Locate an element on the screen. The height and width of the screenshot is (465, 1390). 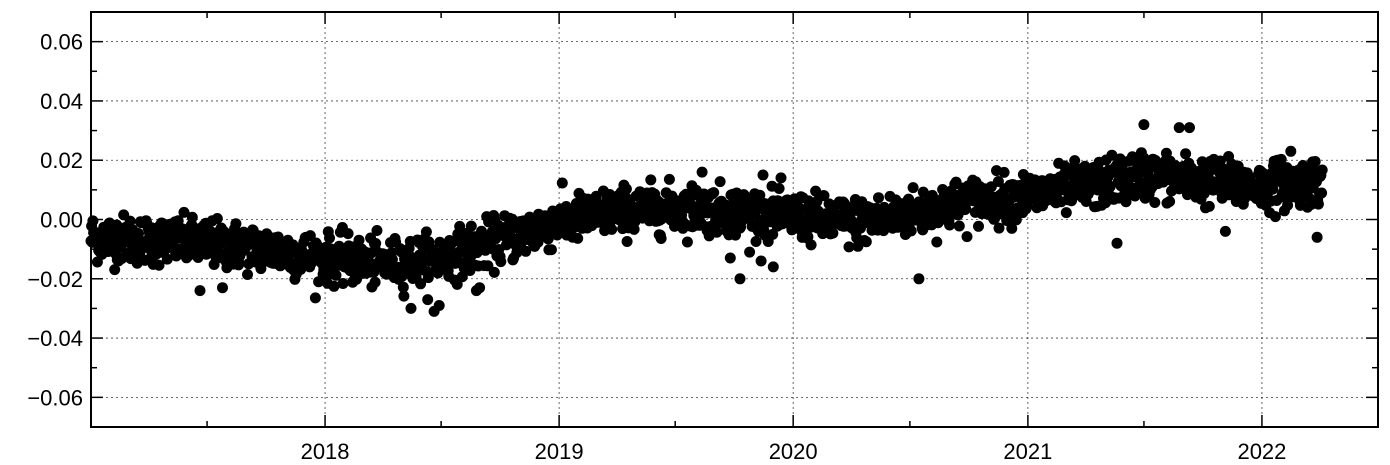
y-tick-label: −0.02 is located at coordinates (55, 279).